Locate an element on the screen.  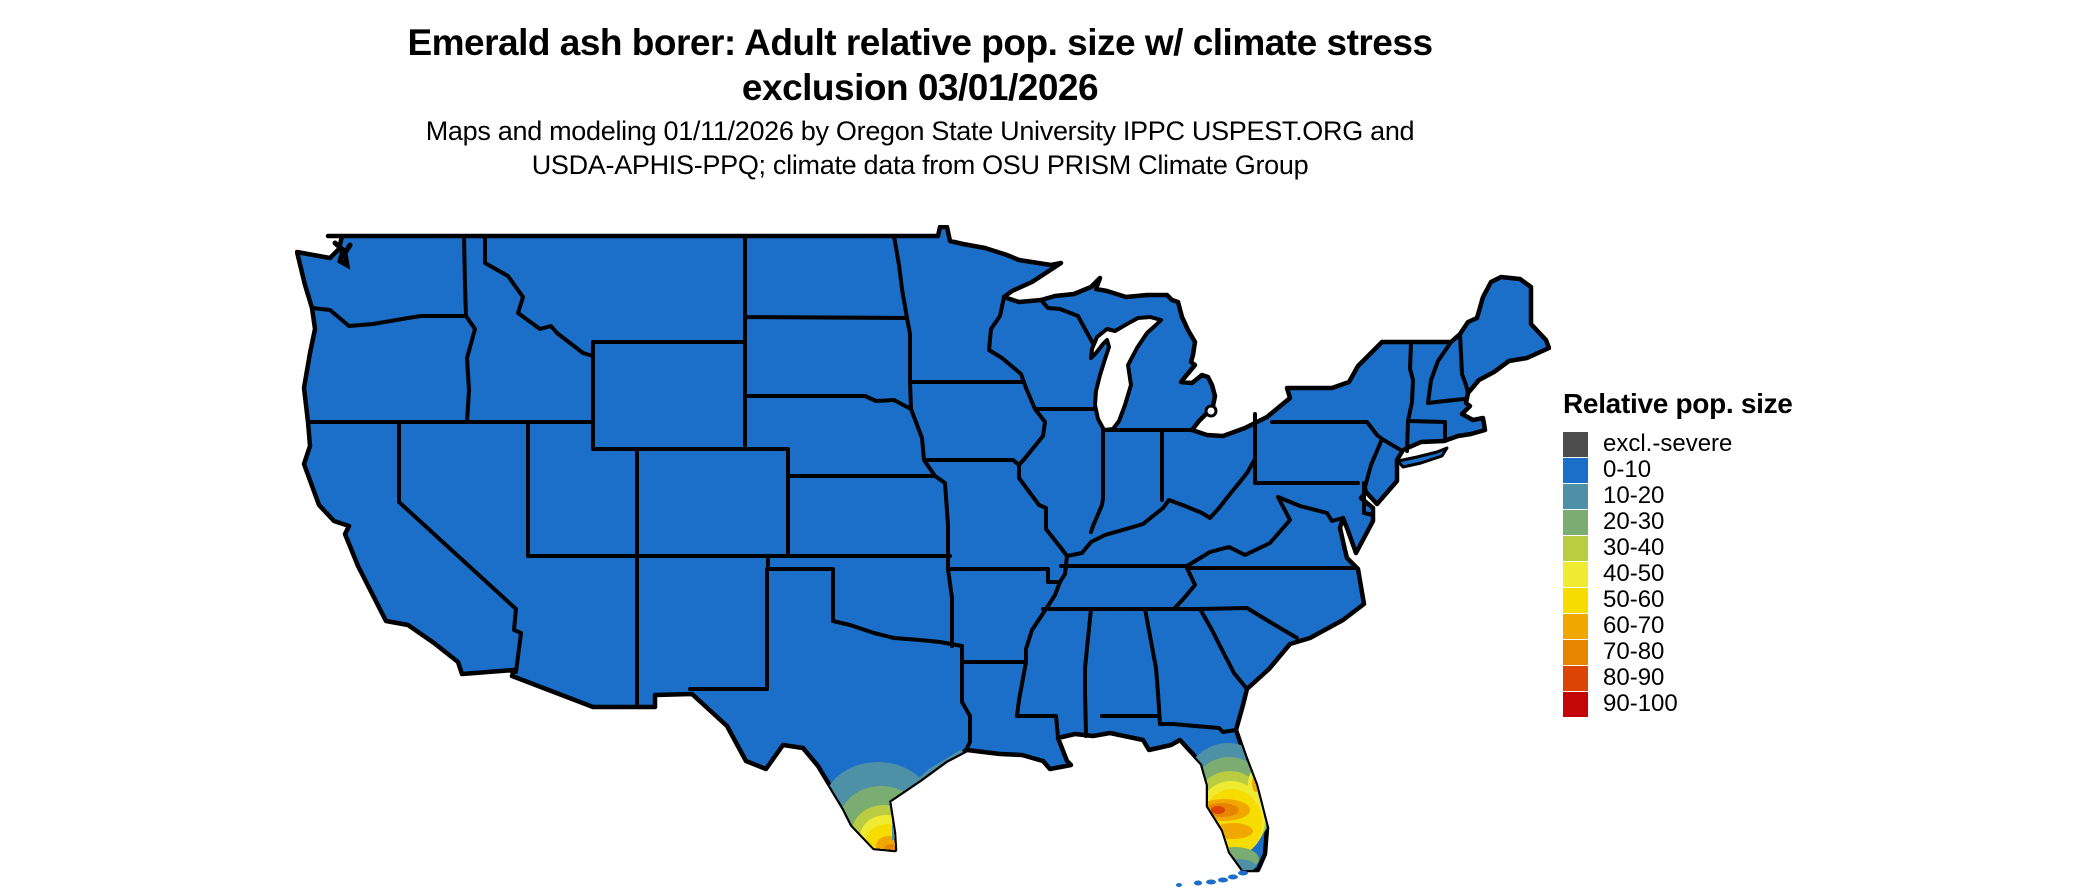
legend-row: excl.-severe is located at coordinates (1713, 444).